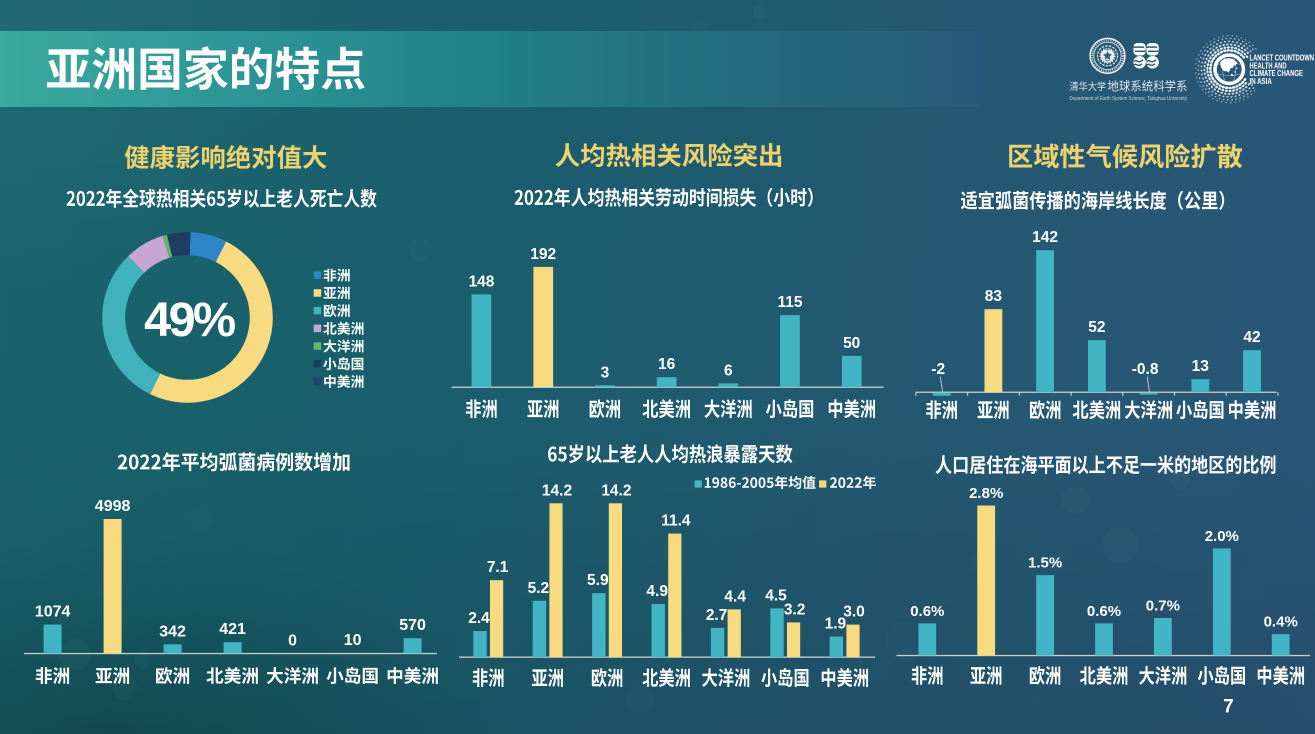  I want to click on svg-text: 7, so click(1228, 707).